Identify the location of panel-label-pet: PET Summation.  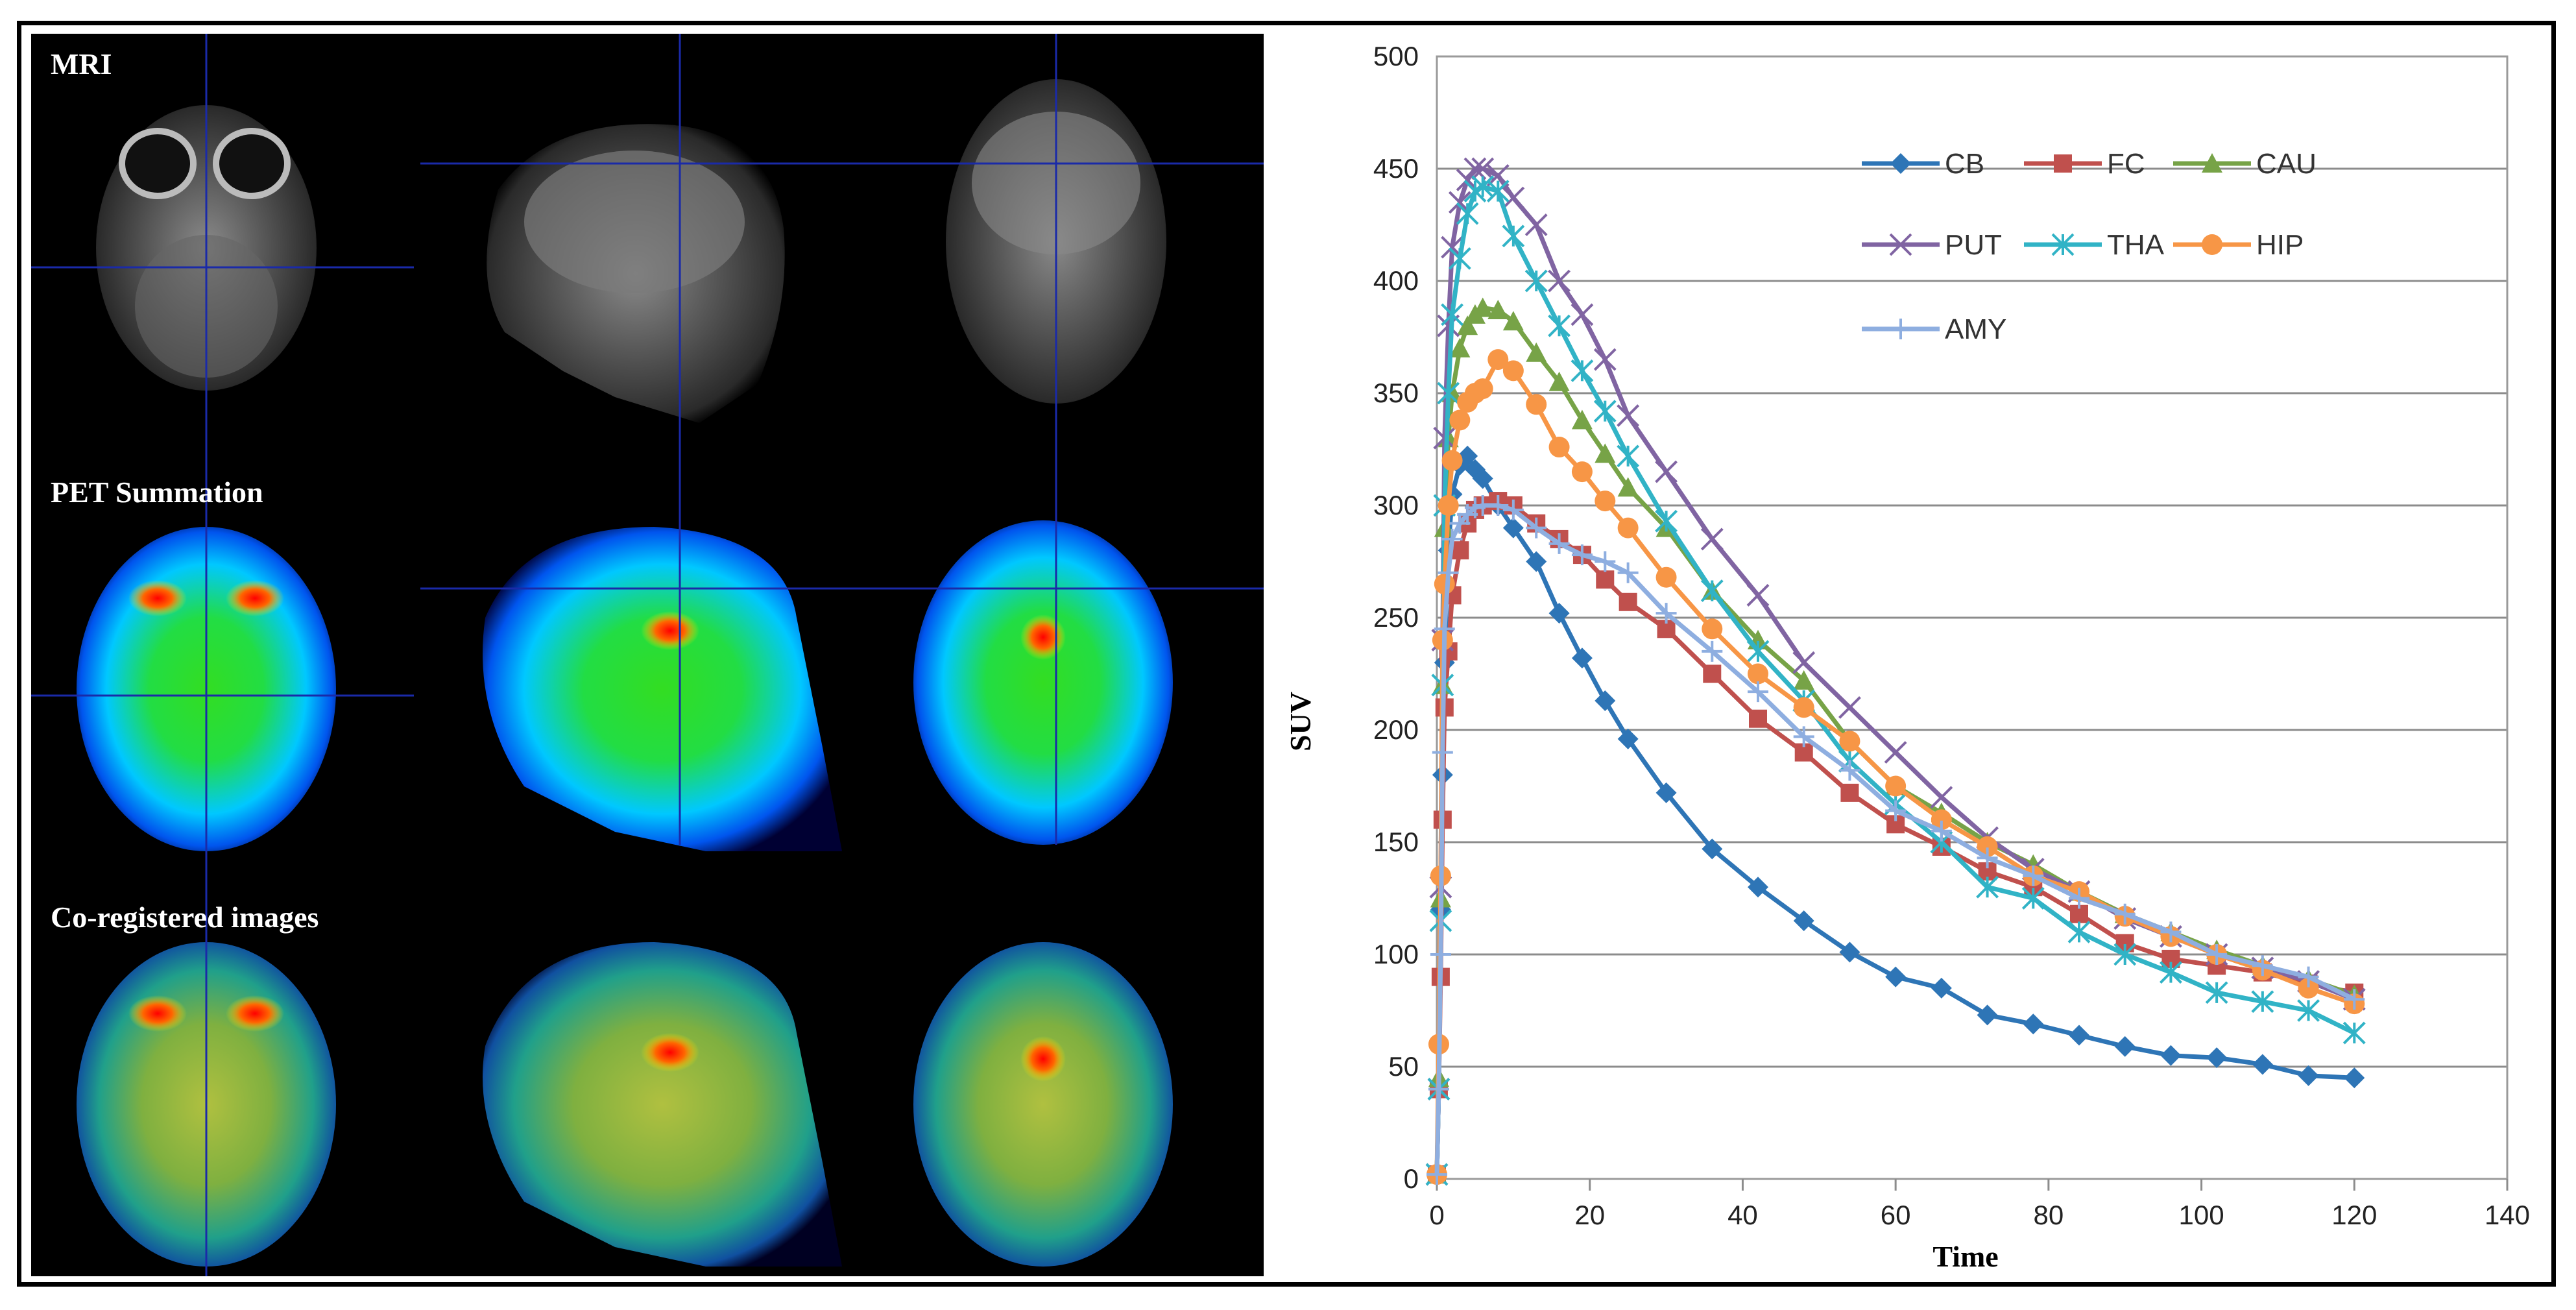
(157, 493).